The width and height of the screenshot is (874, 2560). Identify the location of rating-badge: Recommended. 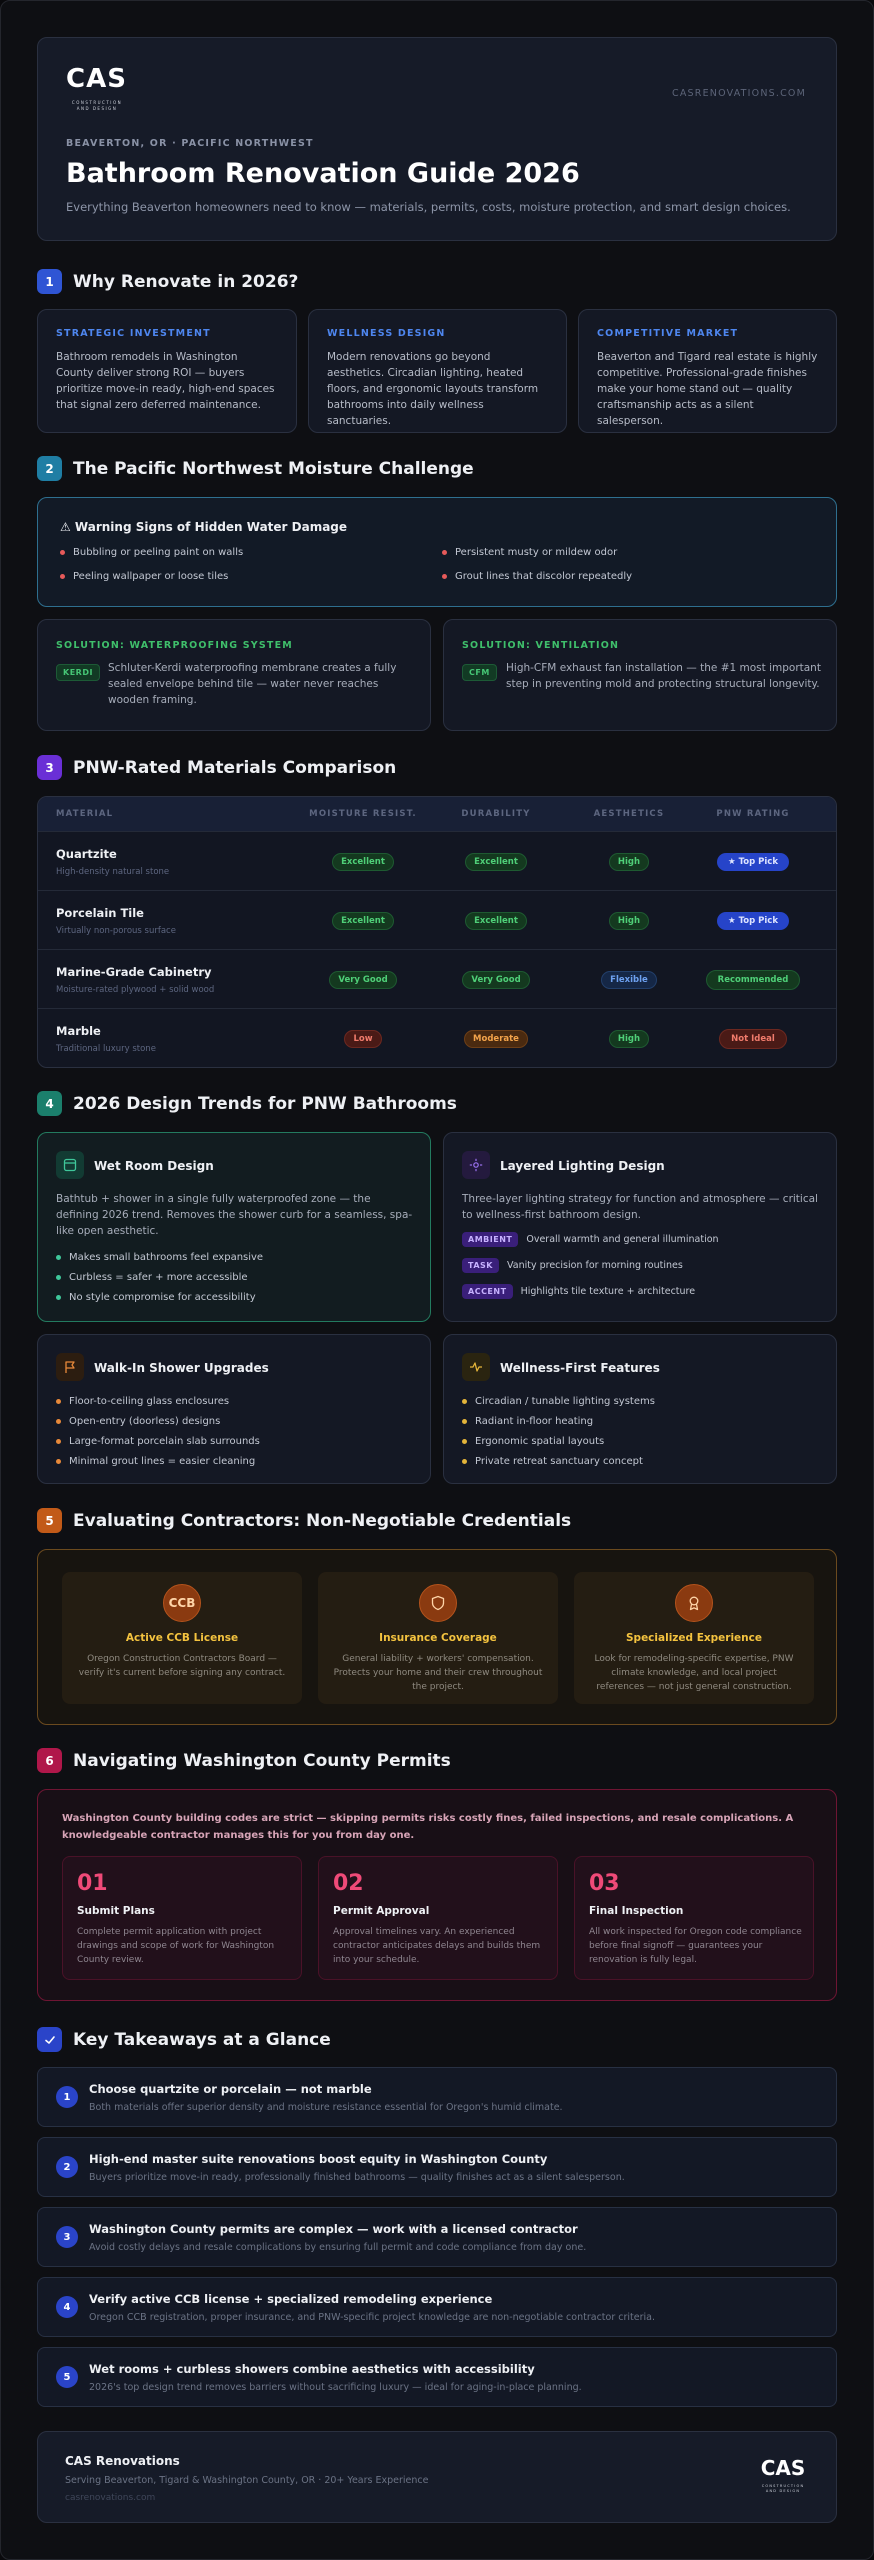
(753, 979).